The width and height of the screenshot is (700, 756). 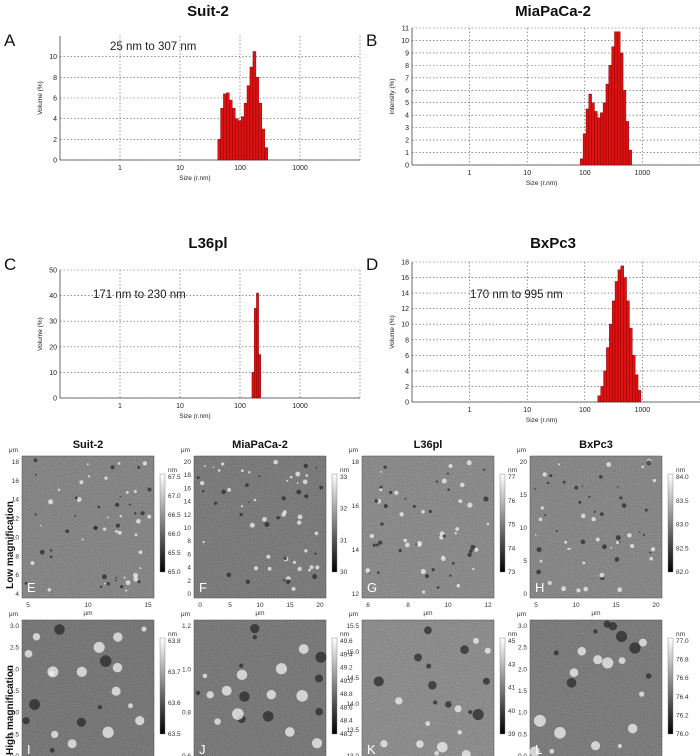 I want to click on afm-y-tick: 13.0, so click(x=352, y=754).